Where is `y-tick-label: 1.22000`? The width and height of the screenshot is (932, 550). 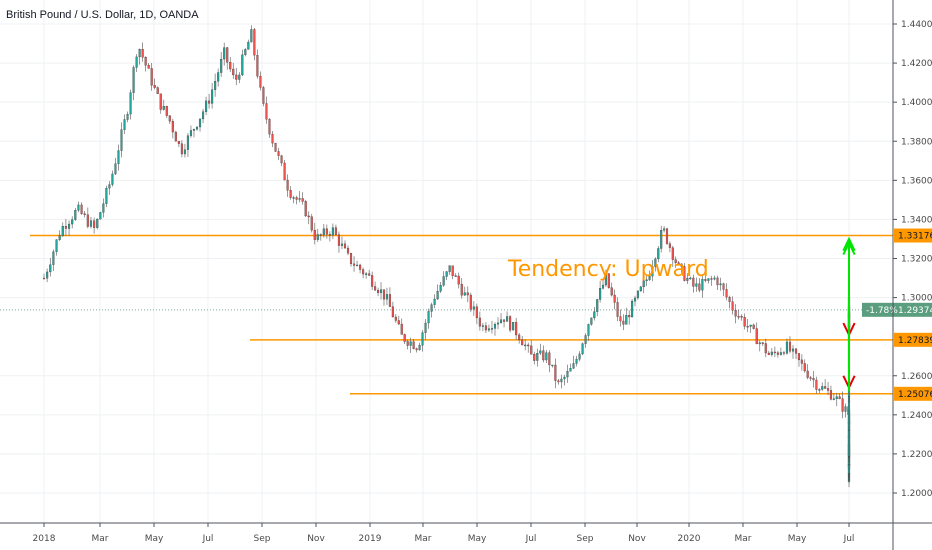 y-tick-label: 1.22000 is located at coordinates (916, 455).